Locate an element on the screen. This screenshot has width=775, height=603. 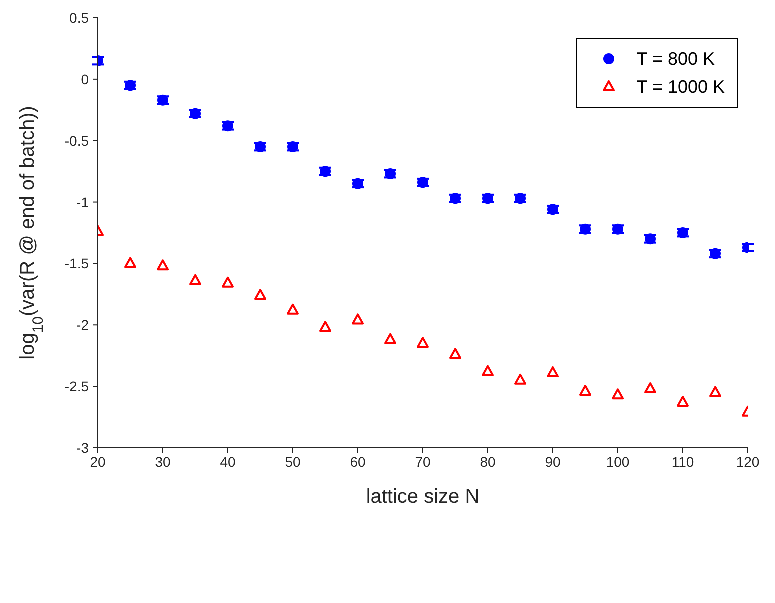
x-axis-title: lattice size N is located at coordinates (423, 497).